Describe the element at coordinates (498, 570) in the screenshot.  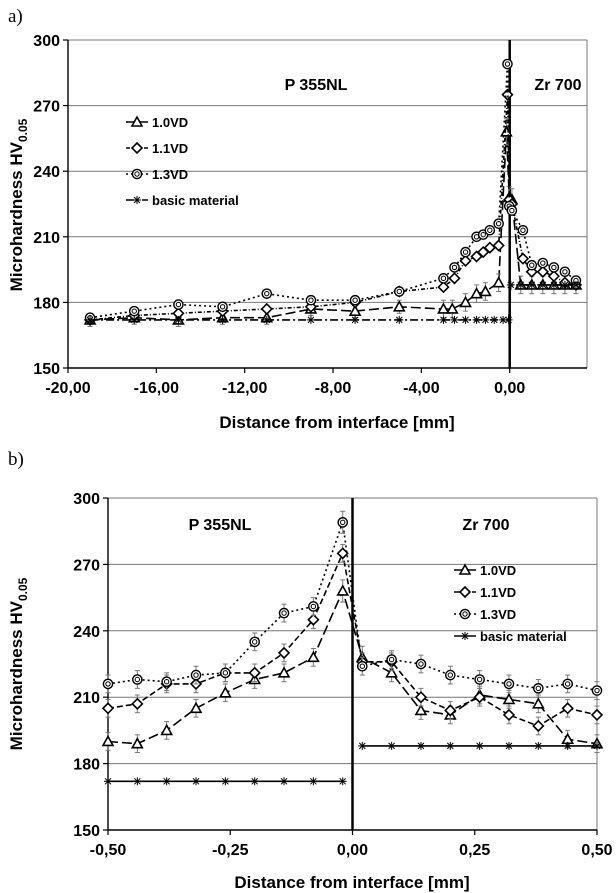
I see `legend-label: 1.0VD` at that location.